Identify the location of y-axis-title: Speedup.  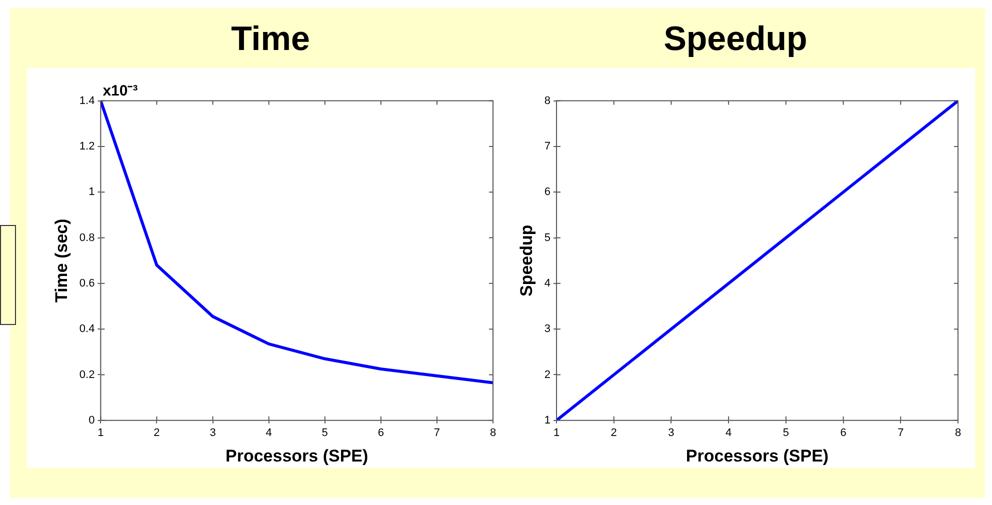
(526, 260).